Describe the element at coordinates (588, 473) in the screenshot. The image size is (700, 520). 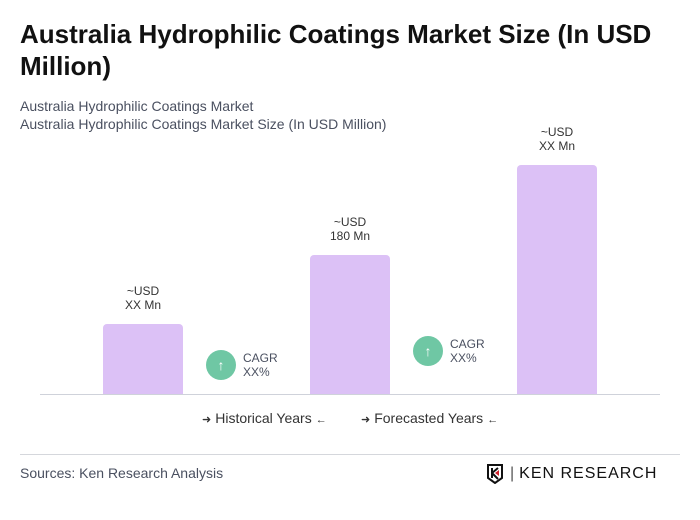
I see `logo-text: KEN RESEARCH` at that location.